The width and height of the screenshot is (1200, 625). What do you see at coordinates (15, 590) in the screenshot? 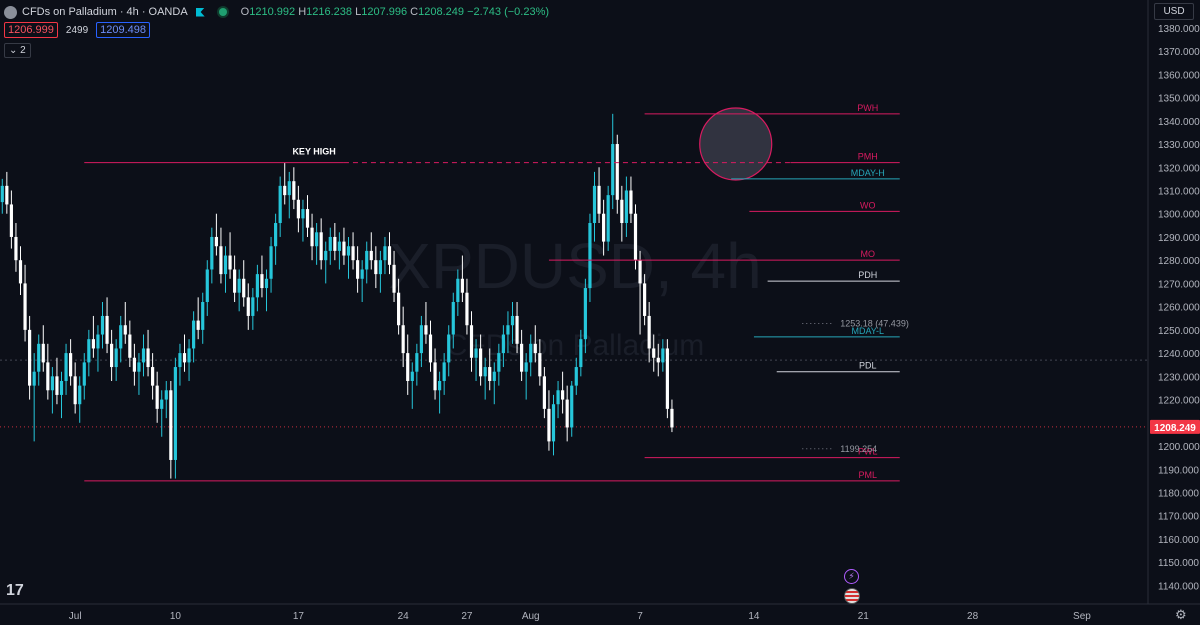
I see `tradingview-logo-icon: 17` at bounding box center [15, 590].